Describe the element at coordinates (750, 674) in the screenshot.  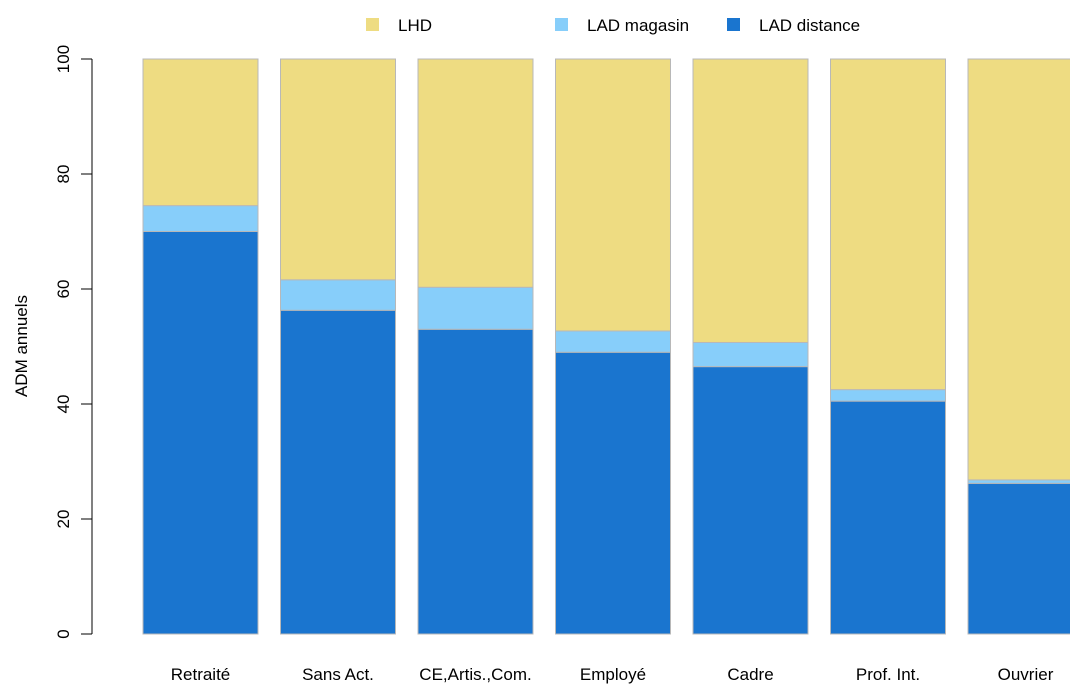
I see `x-tick-label: Cadre` at that location.